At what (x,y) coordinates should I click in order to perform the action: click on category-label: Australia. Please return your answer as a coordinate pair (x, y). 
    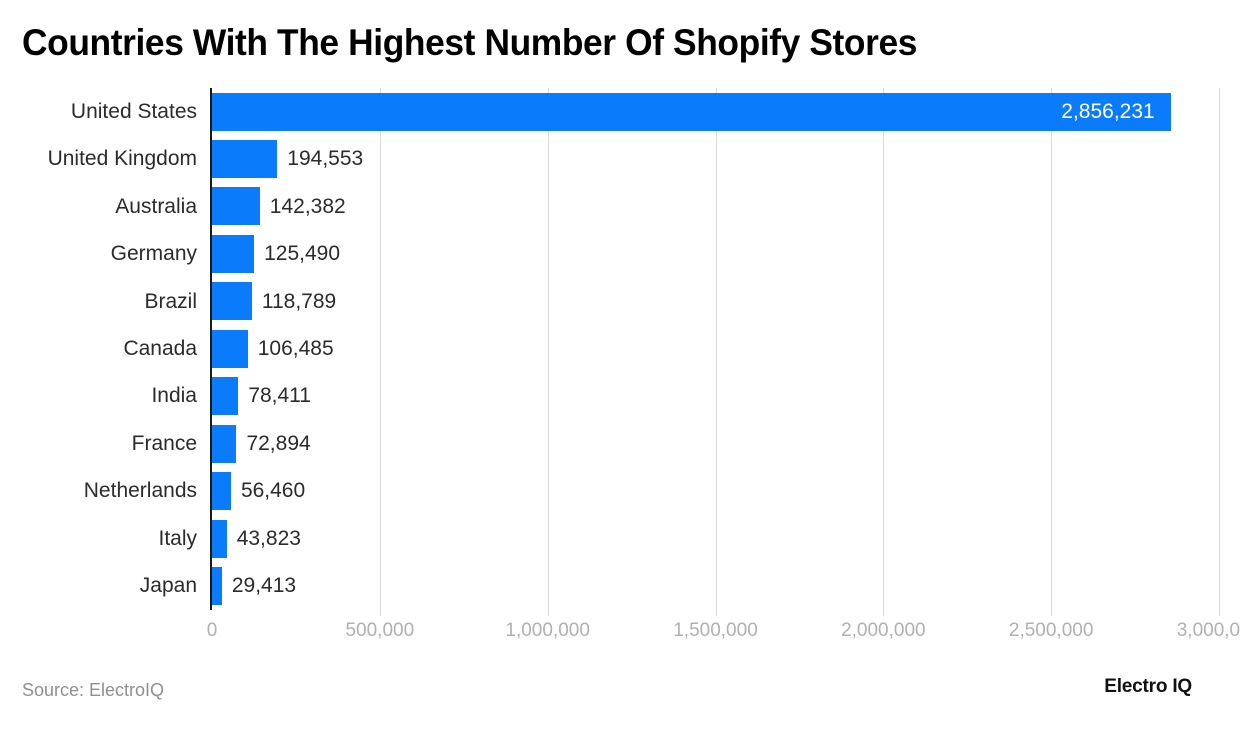
    Looking at the image, I should click on (156, 206).